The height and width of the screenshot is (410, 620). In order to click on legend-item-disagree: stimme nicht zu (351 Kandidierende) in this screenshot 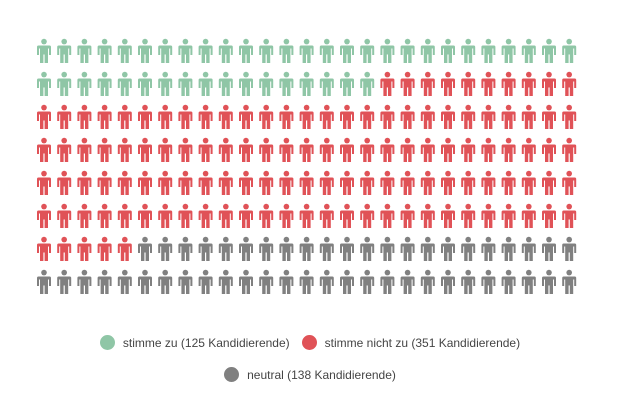, I will do `click(410, 342)`.